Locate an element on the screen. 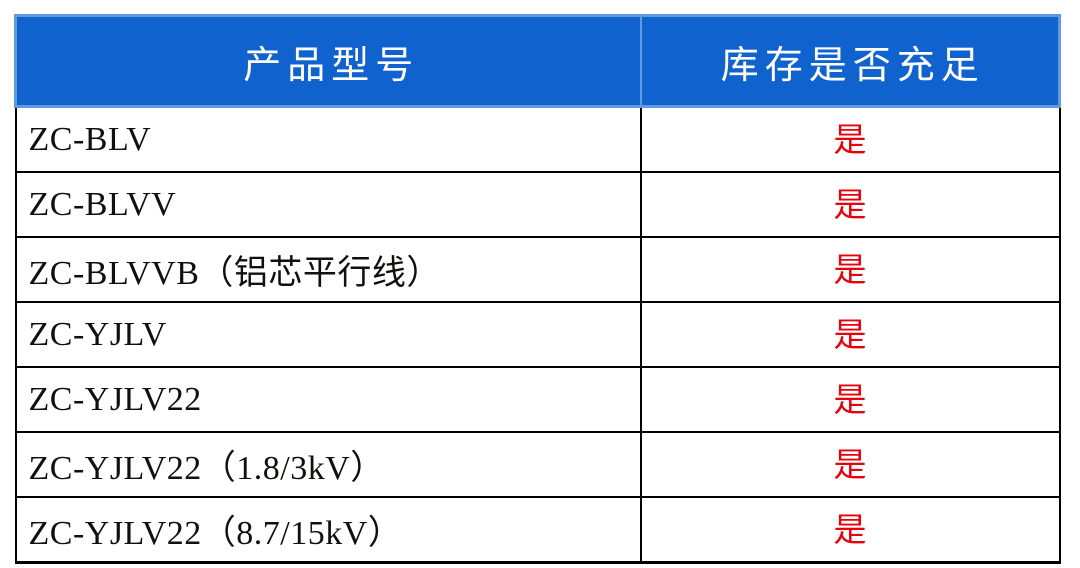 This screenshot has height=568, width=1080. product-model-text: ZC-BLV is located at coordinates (90, 139).